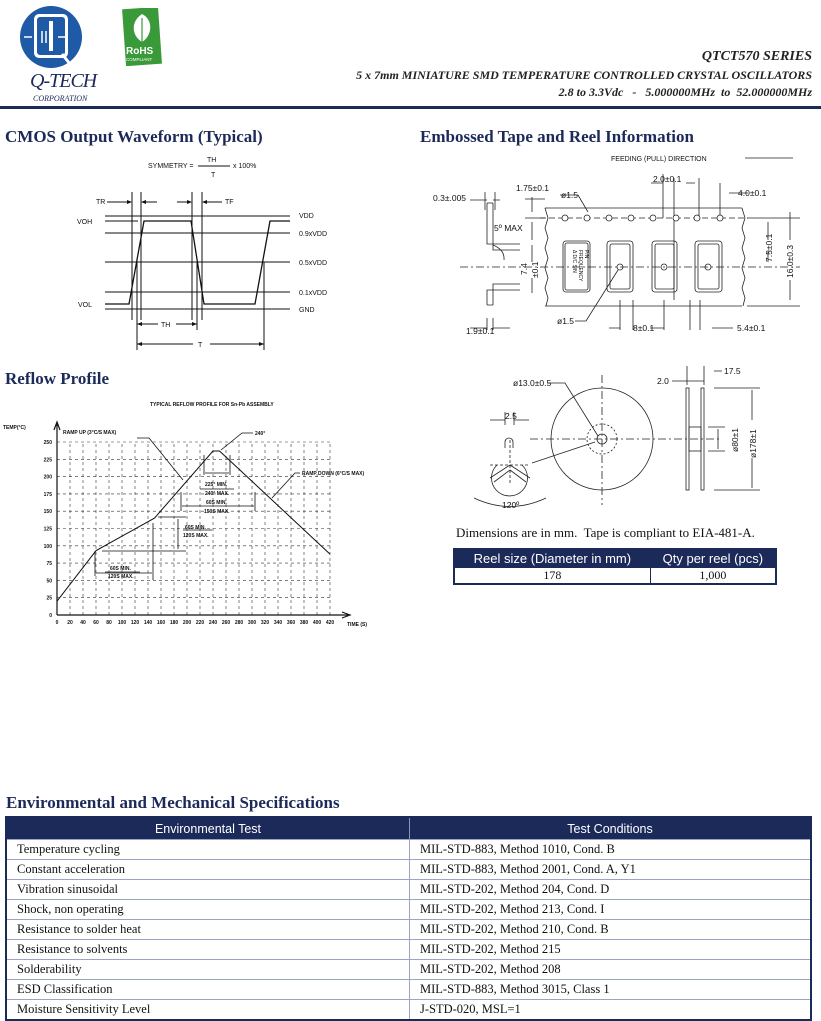 The height and width of the screenshot is (1021, 821). What do you see at coordinates (148, 623) in the screenshot?
I see `x-tick-label: 140` at bounding box center [148, 623].